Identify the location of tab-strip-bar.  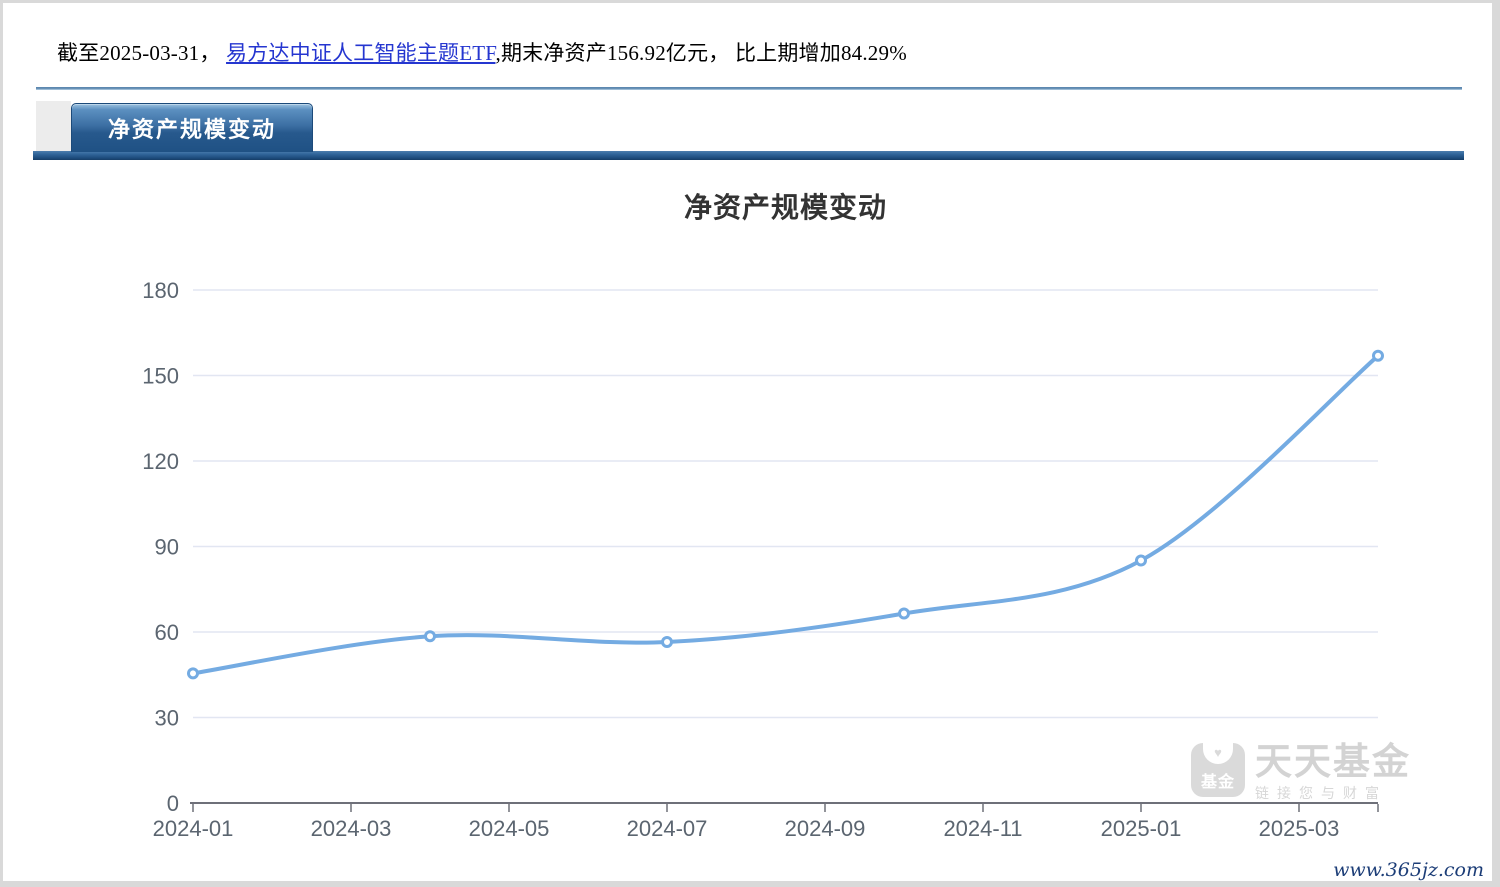
(748, 155).